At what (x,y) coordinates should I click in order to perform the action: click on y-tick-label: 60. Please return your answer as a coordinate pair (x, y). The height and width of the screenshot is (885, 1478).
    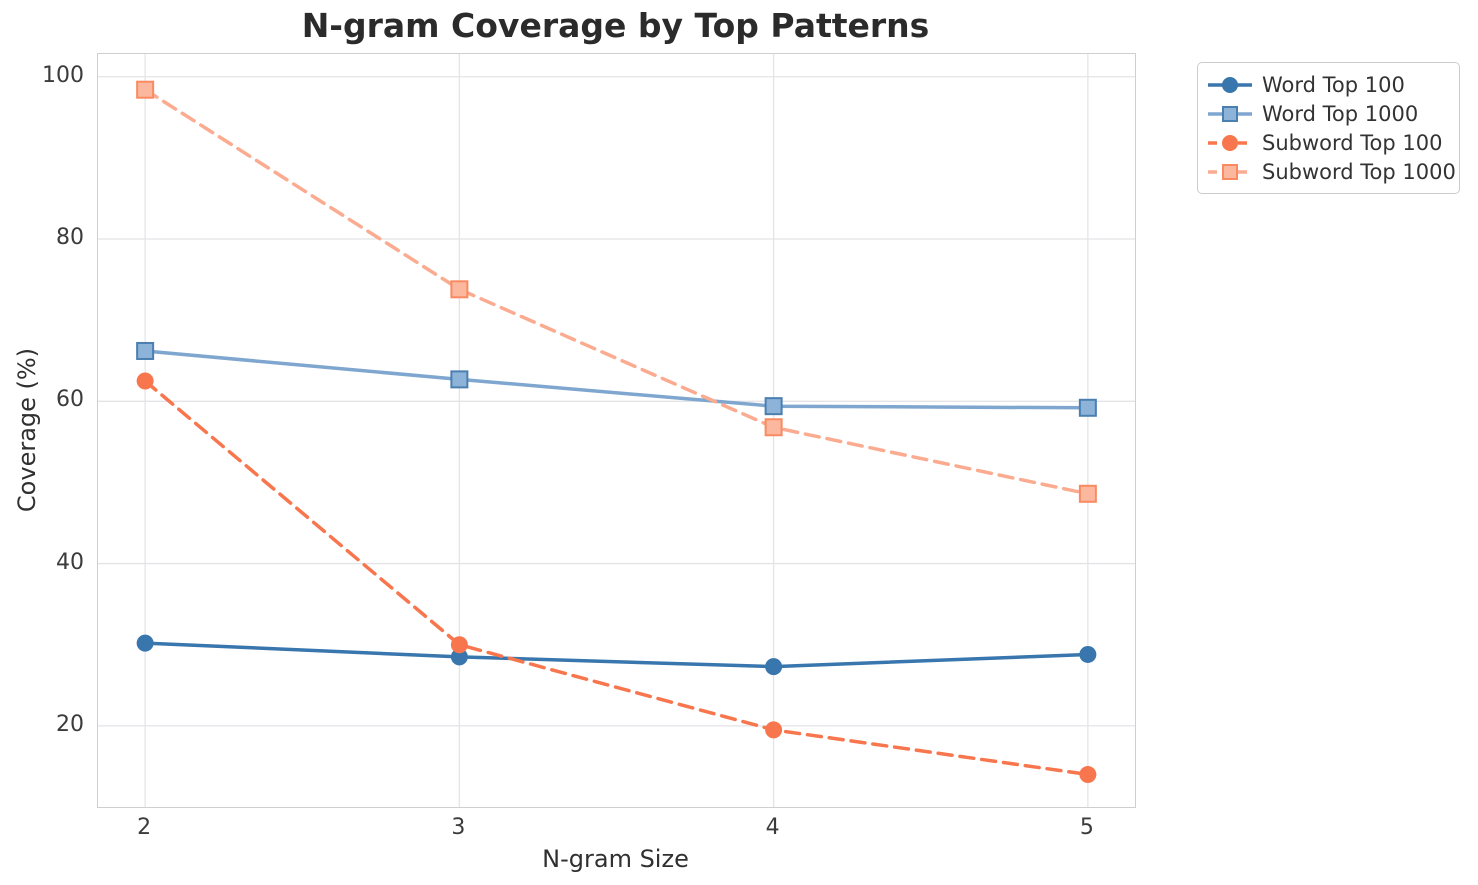
    Looking at the image, I should click on (70, 400).